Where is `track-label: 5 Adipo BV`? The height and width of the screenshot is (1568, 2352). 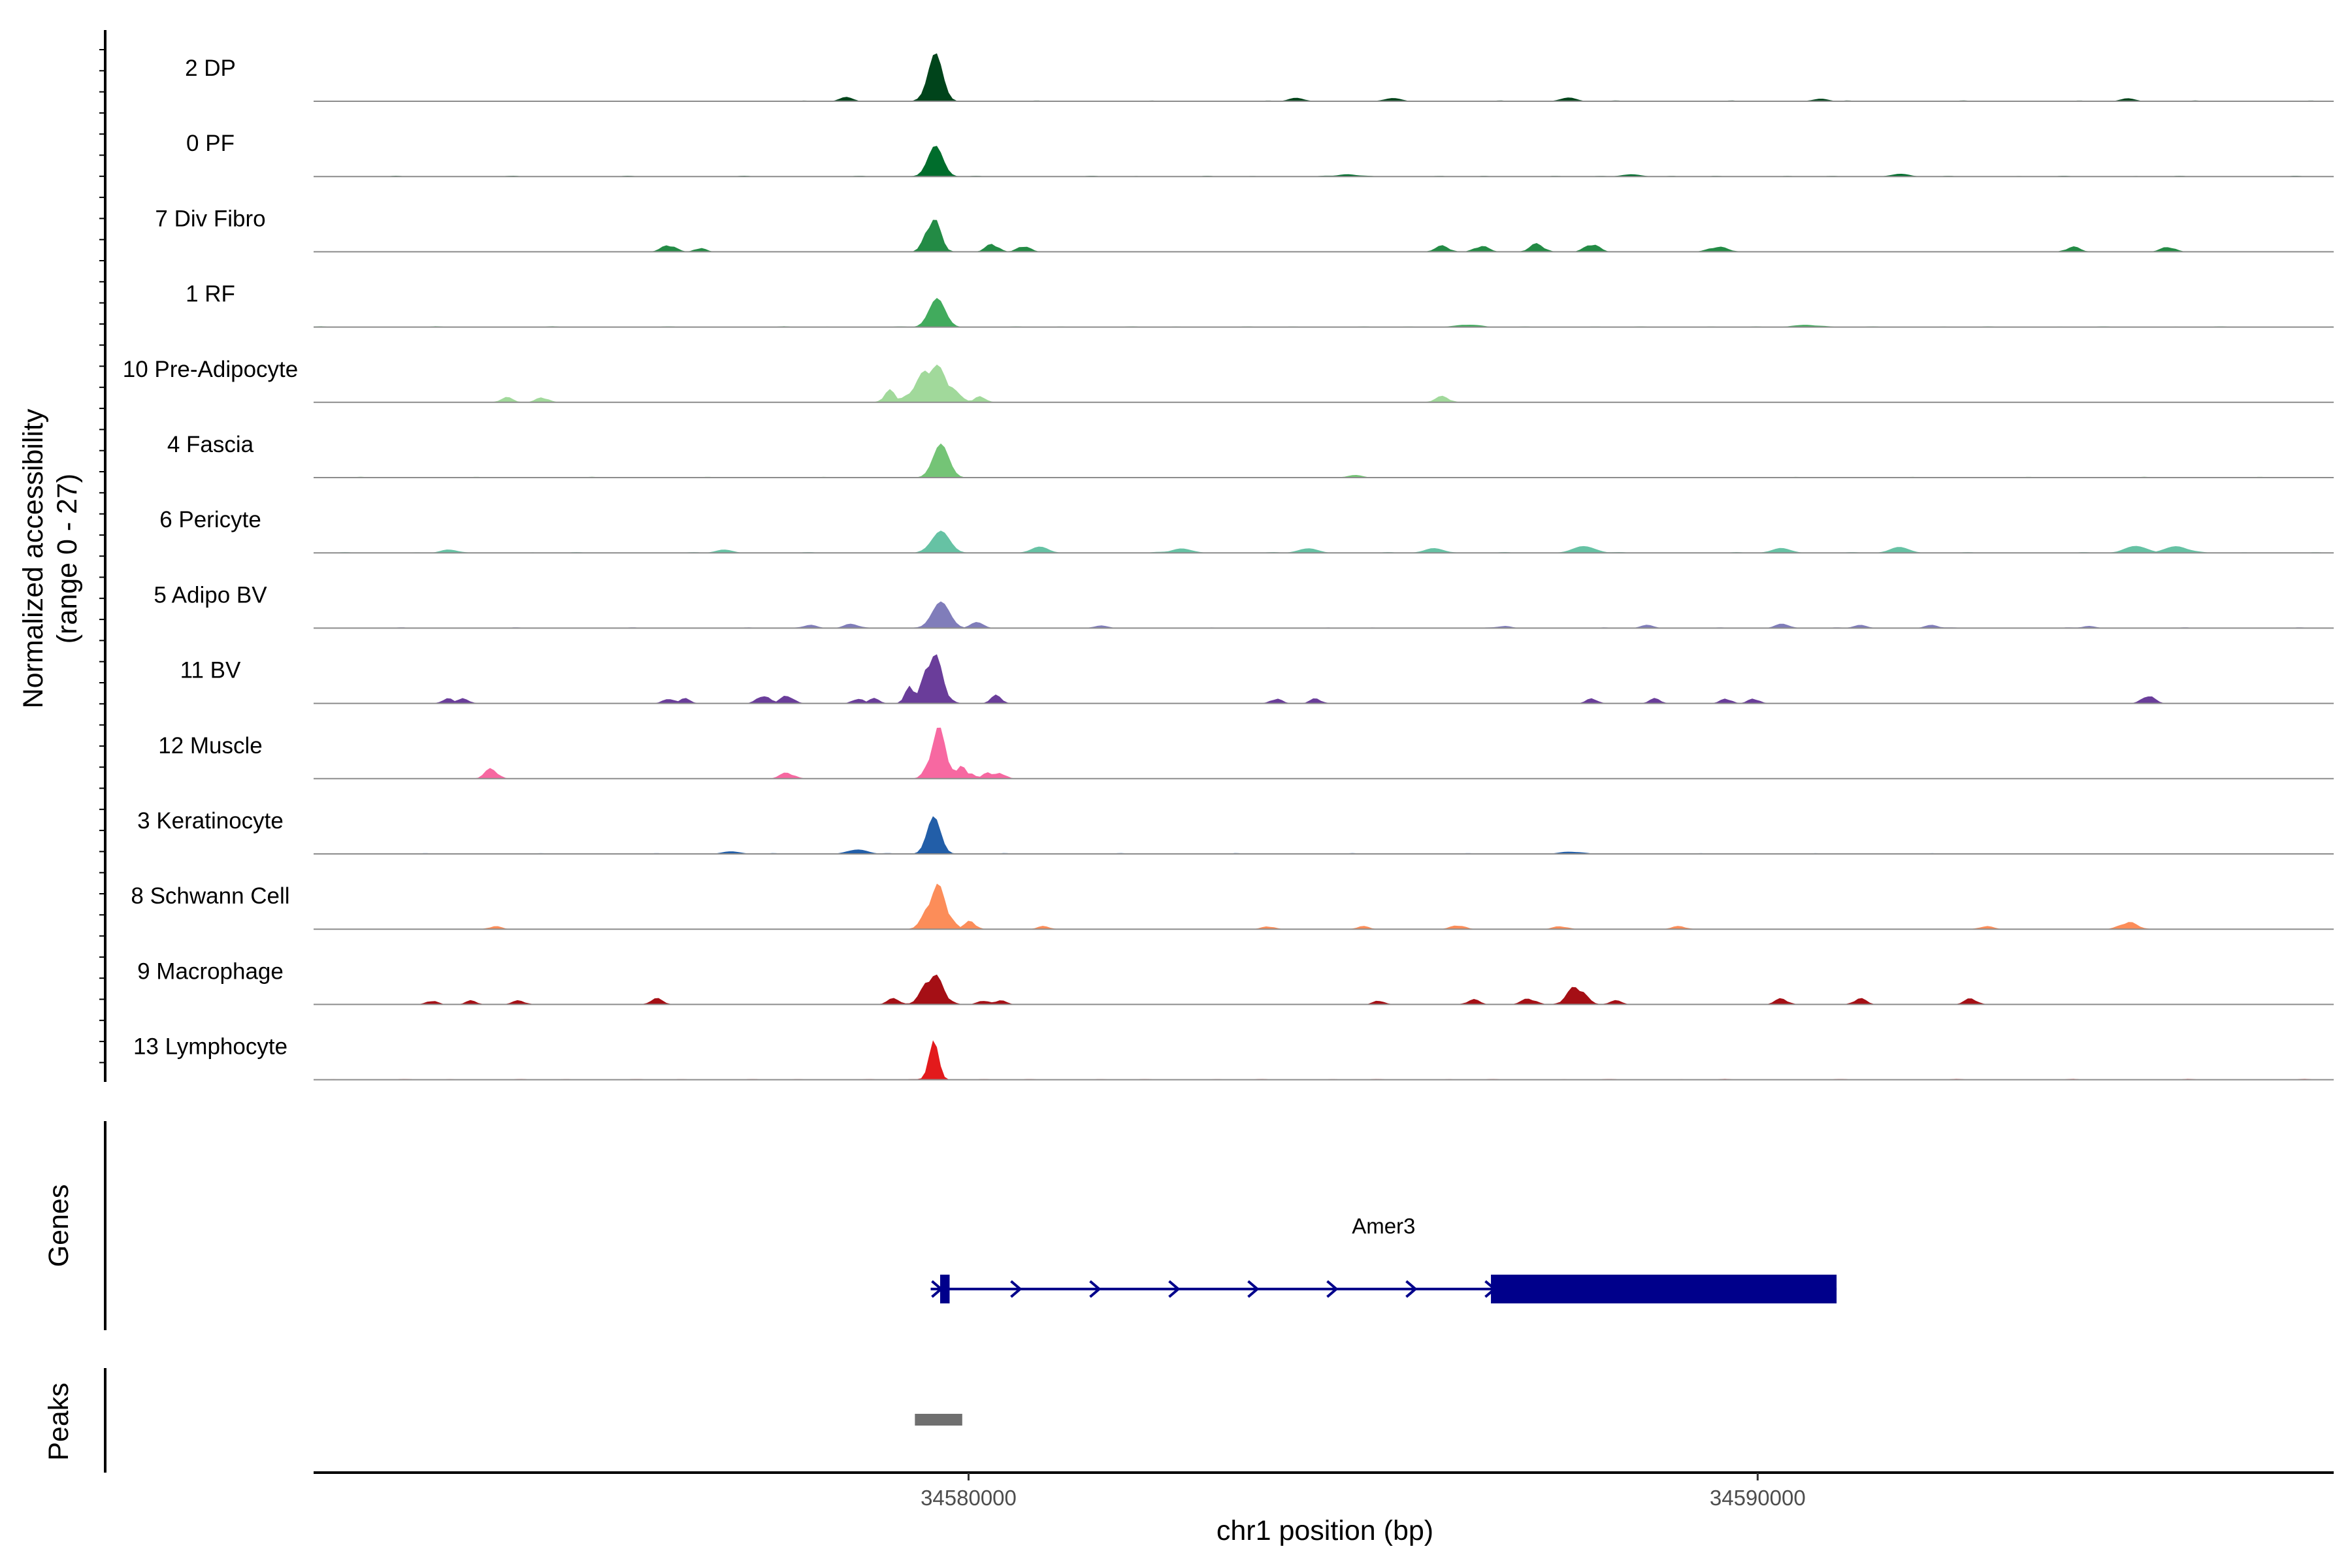
track-label: 5 Adipo BV is located at coordinates (210, 595).